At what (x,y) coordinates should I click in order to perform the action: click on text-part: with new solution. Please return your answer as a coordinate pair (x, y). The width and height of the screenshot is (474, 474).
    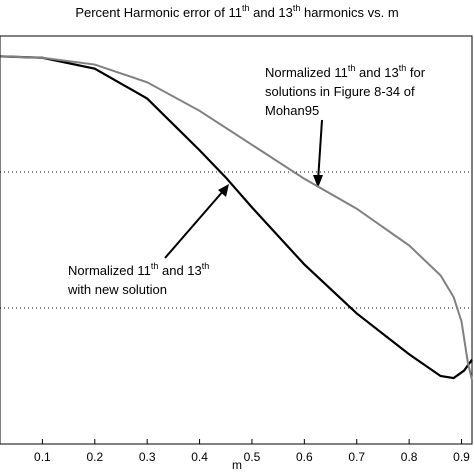
    Looking at the image, I should click on (117, 289).